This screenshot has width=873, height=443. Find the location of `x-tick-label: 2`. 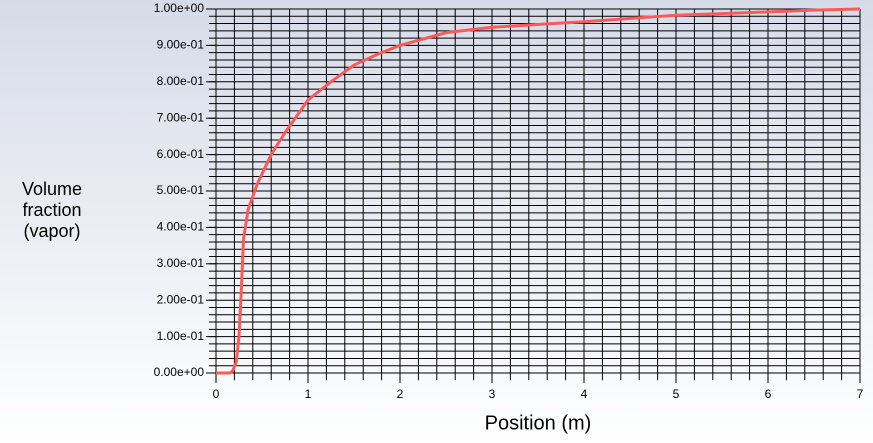

x-tick-label: 2 is located at coordinates (400, 394).